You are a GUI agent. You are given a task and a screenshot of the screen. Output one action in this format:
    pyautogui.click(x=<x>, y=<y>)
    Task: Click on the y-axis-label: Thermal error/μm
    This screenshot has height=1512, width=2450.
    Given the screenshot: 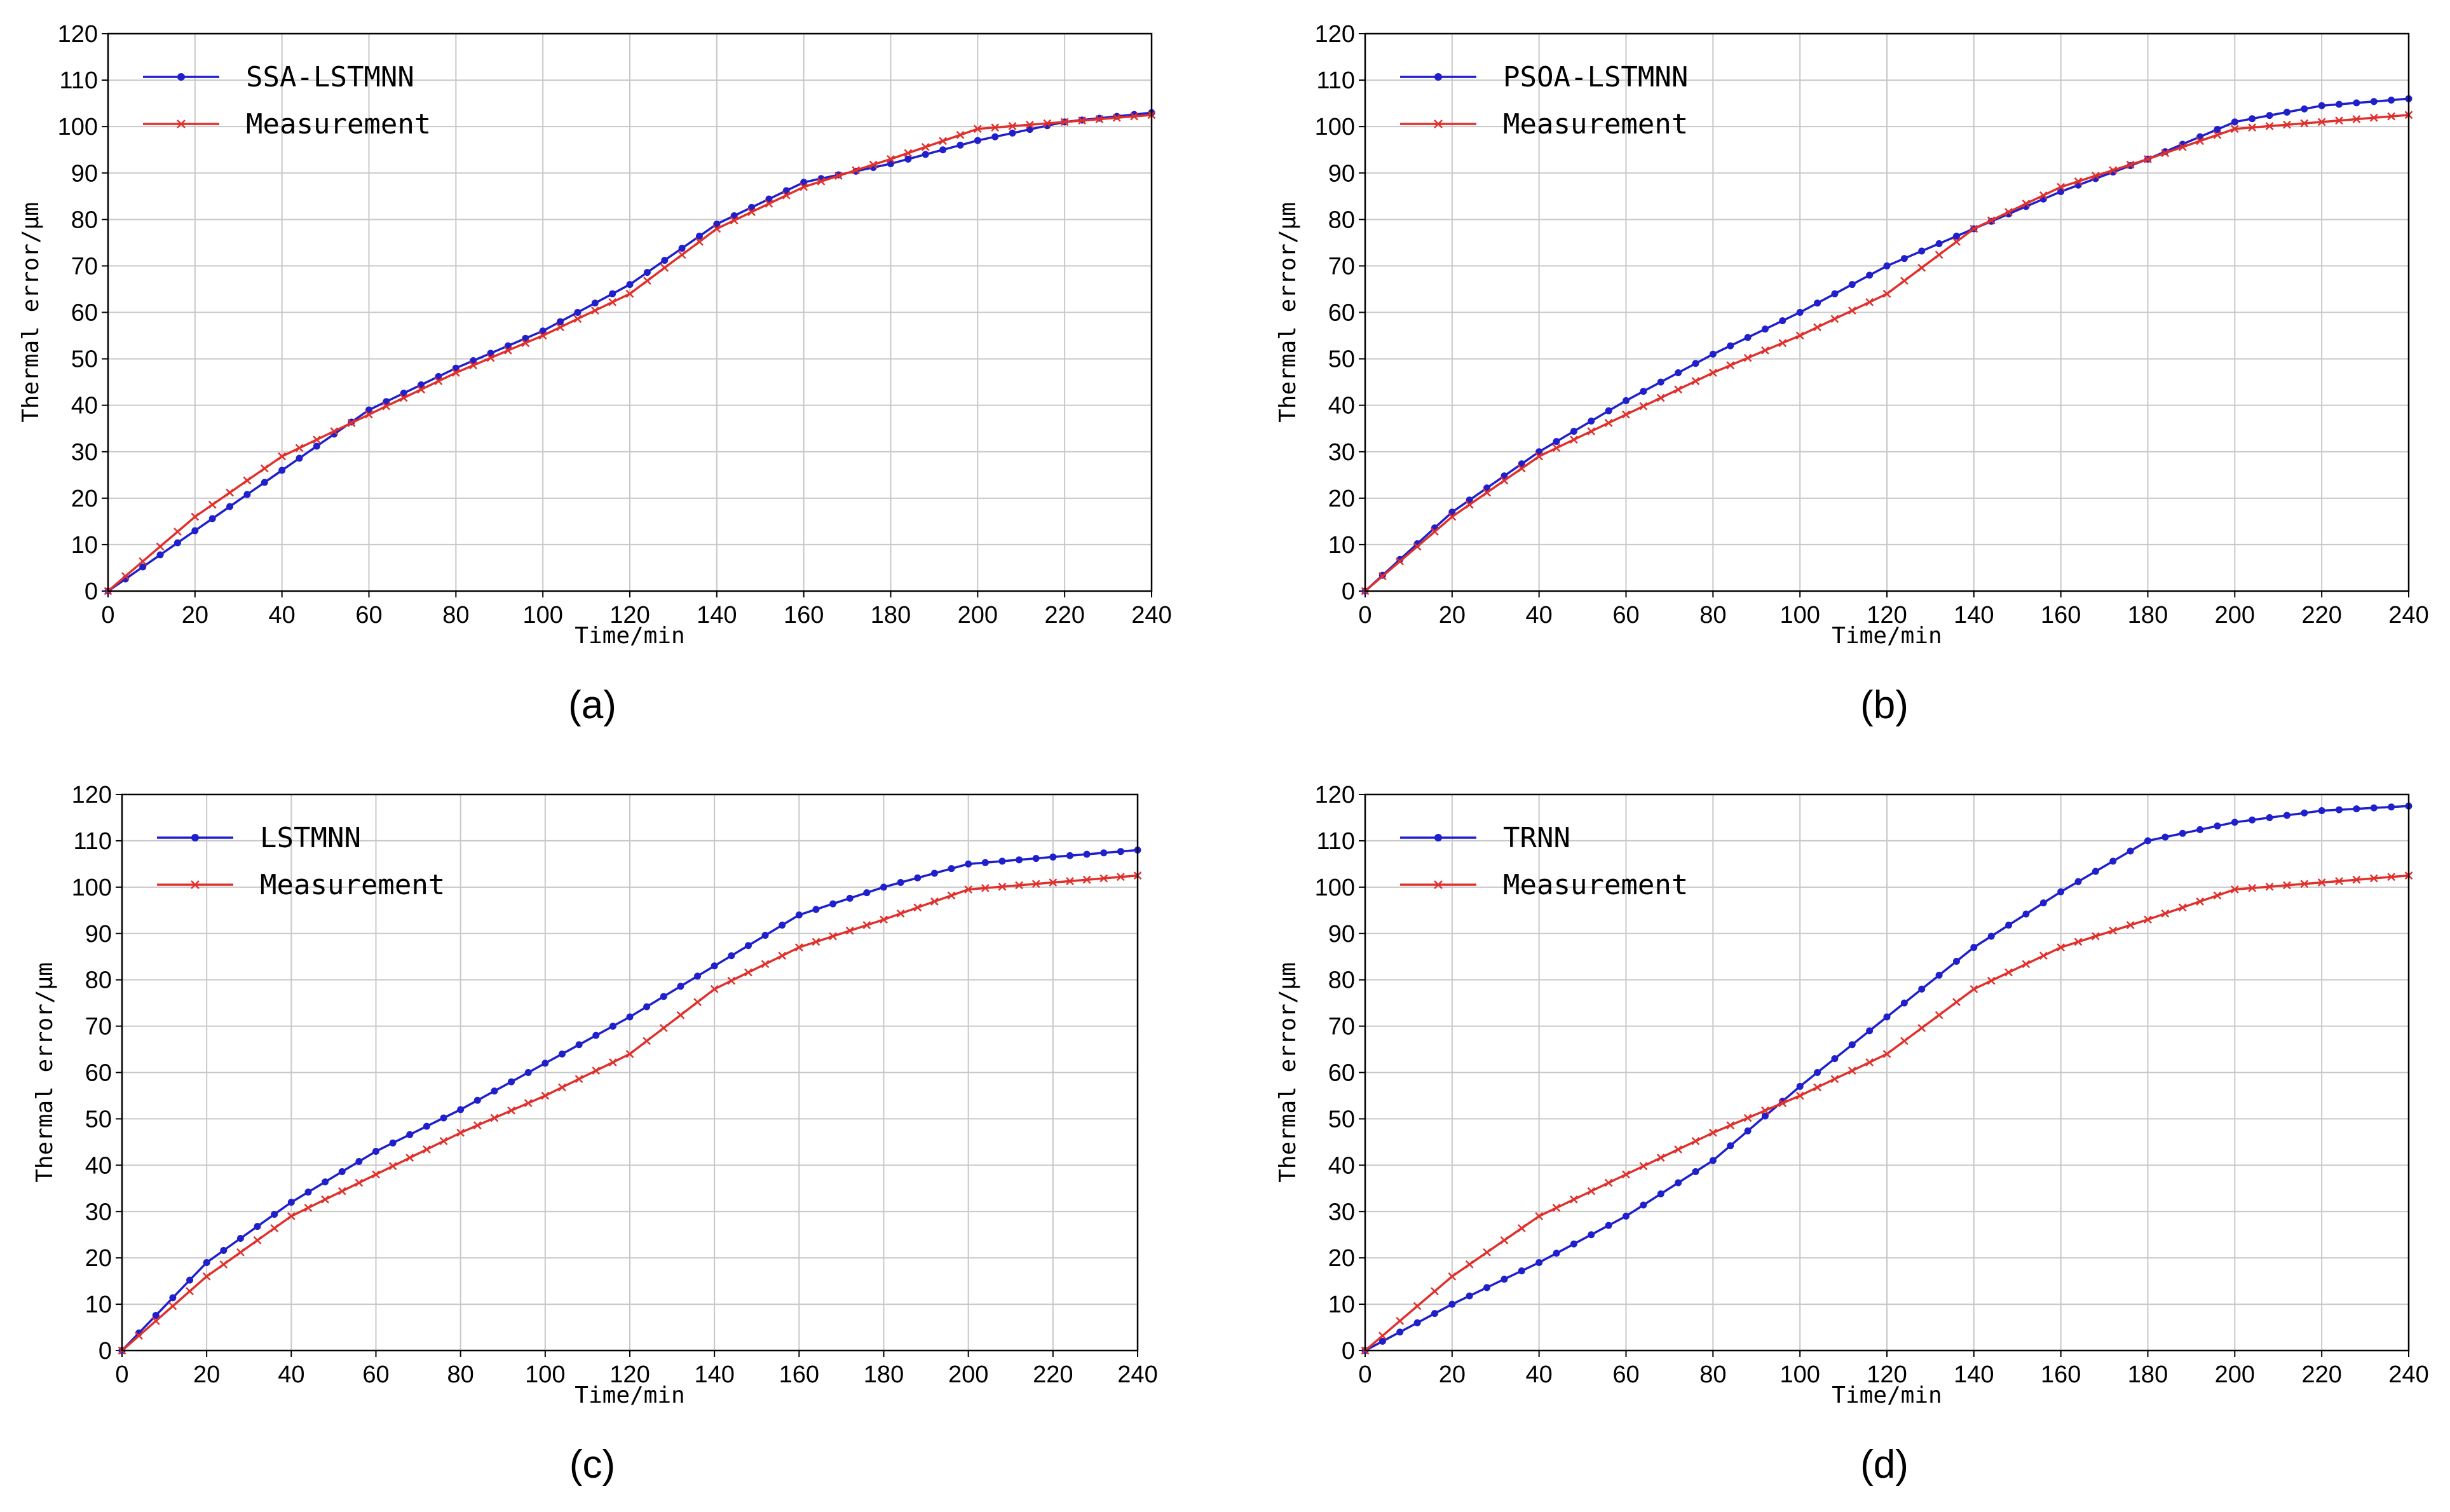 What is the action you would take?
    pyautogui.click(x=1288, y=1072)
    